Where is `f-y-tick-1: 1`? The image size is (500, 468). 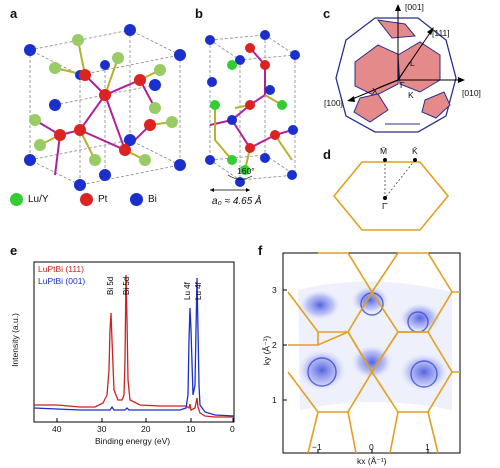
f-y-tick-1: 1 is located at coordinates (274, 400).